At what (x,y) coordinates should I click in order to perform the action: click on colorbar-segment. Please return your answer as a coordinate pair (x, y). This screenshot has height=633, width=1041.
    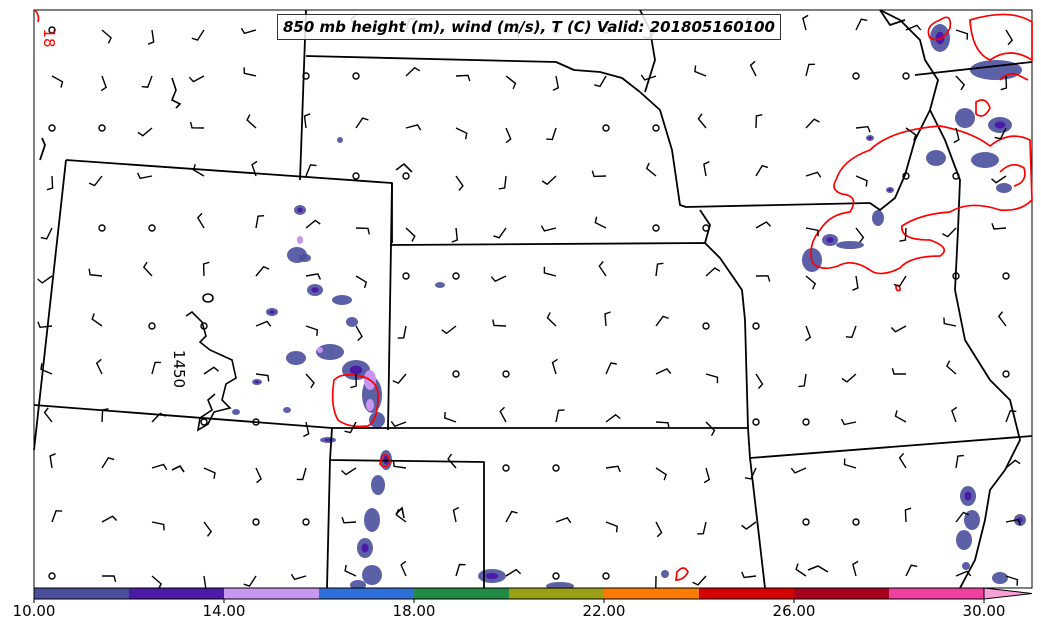
    Looking at the image, I should click on (177, 593).